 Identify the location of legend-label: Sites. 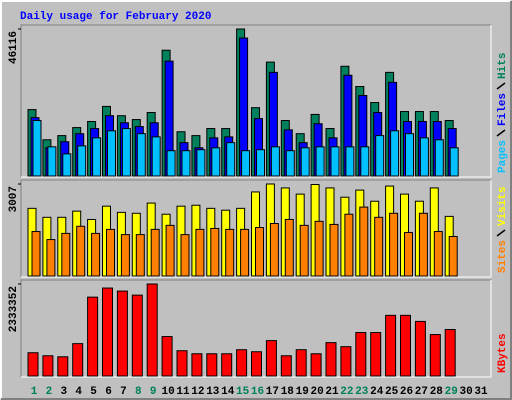
(503, 256).